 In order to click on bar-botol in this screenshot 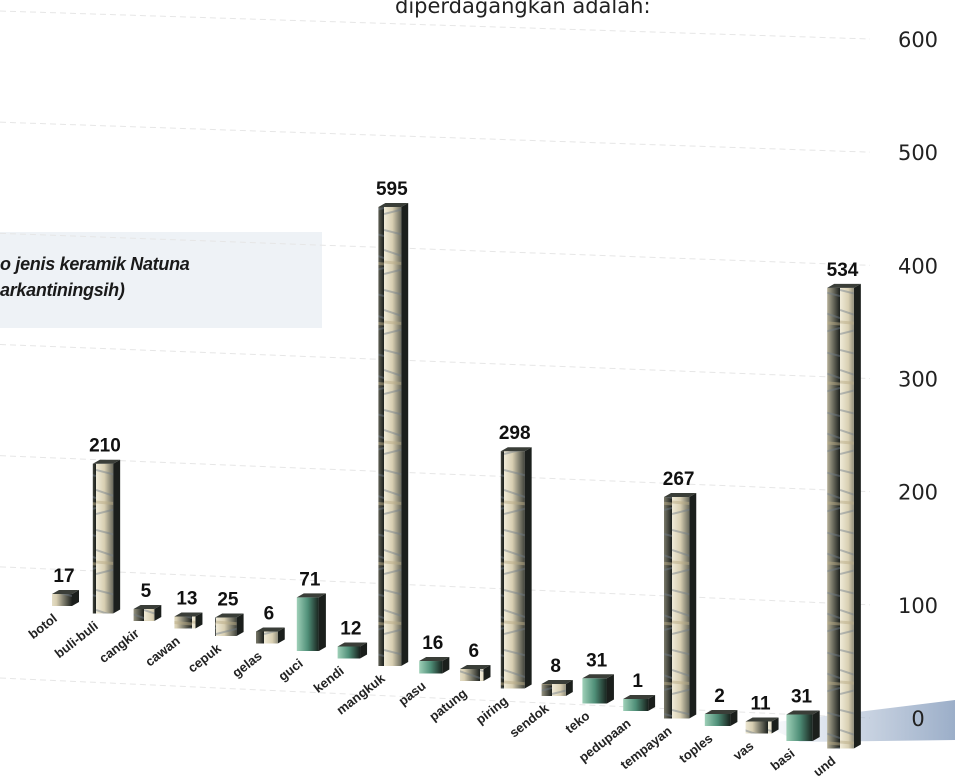, I will do `click(65, 598)`.